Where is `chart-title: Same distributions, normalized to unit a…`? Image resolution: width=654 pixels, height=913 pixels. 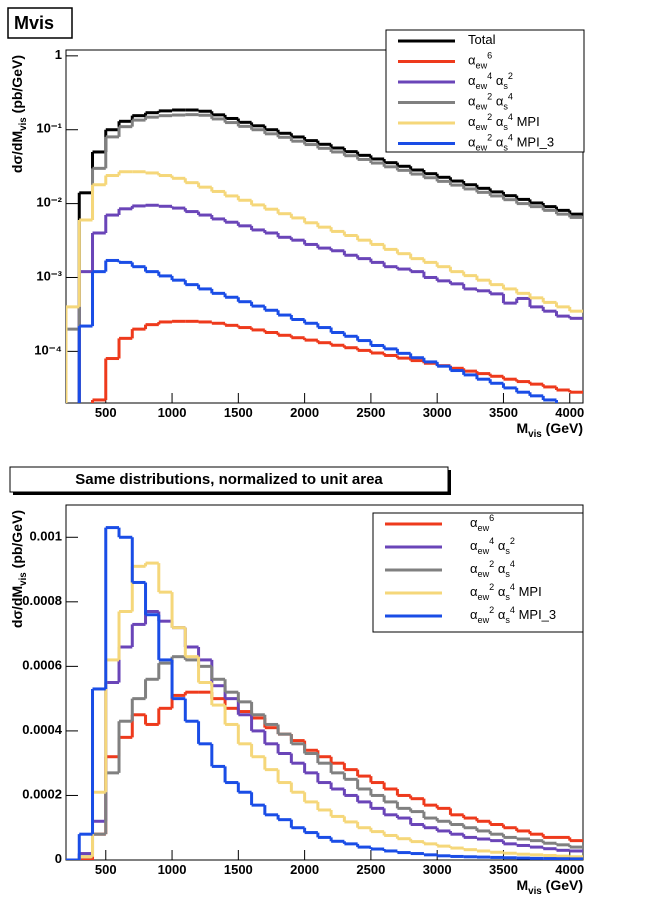 chart-title: Same distributions, normalized to unit a… is located at coordinates (229, 479).